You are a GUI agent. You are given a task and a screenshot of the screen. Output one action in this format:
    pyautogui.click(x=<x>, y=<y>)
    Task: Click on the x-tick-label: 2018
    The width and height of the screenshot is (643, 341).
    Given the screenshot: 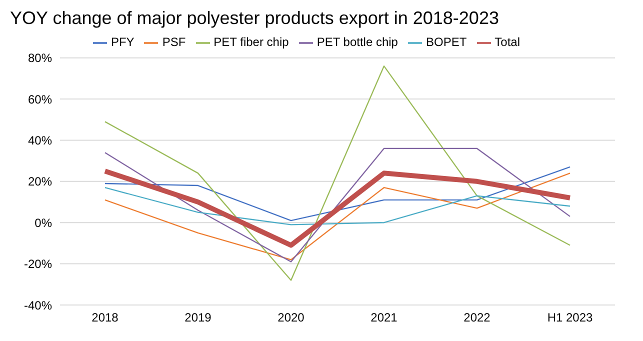 What is the action you would take?
    pyautogui.click(x=105, y=317)
    